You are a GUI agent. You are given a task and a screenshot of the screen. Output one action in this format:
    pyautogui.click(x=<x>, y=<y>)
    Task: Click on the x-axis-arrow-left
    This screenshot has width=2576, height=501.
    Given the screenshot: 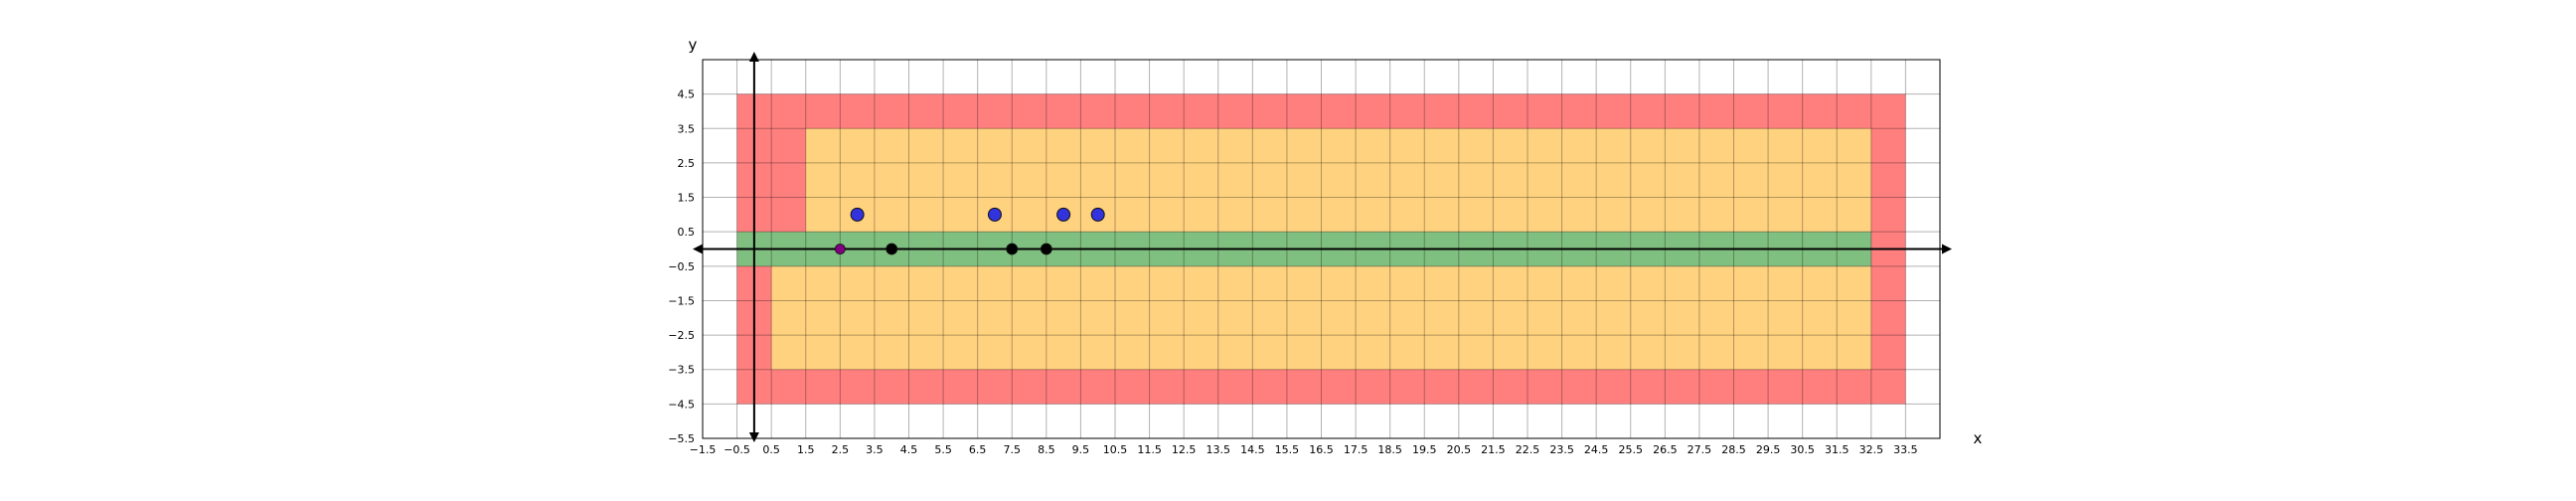 What is the action you would take?
    pyautogui.click(x=698, y=249)
    